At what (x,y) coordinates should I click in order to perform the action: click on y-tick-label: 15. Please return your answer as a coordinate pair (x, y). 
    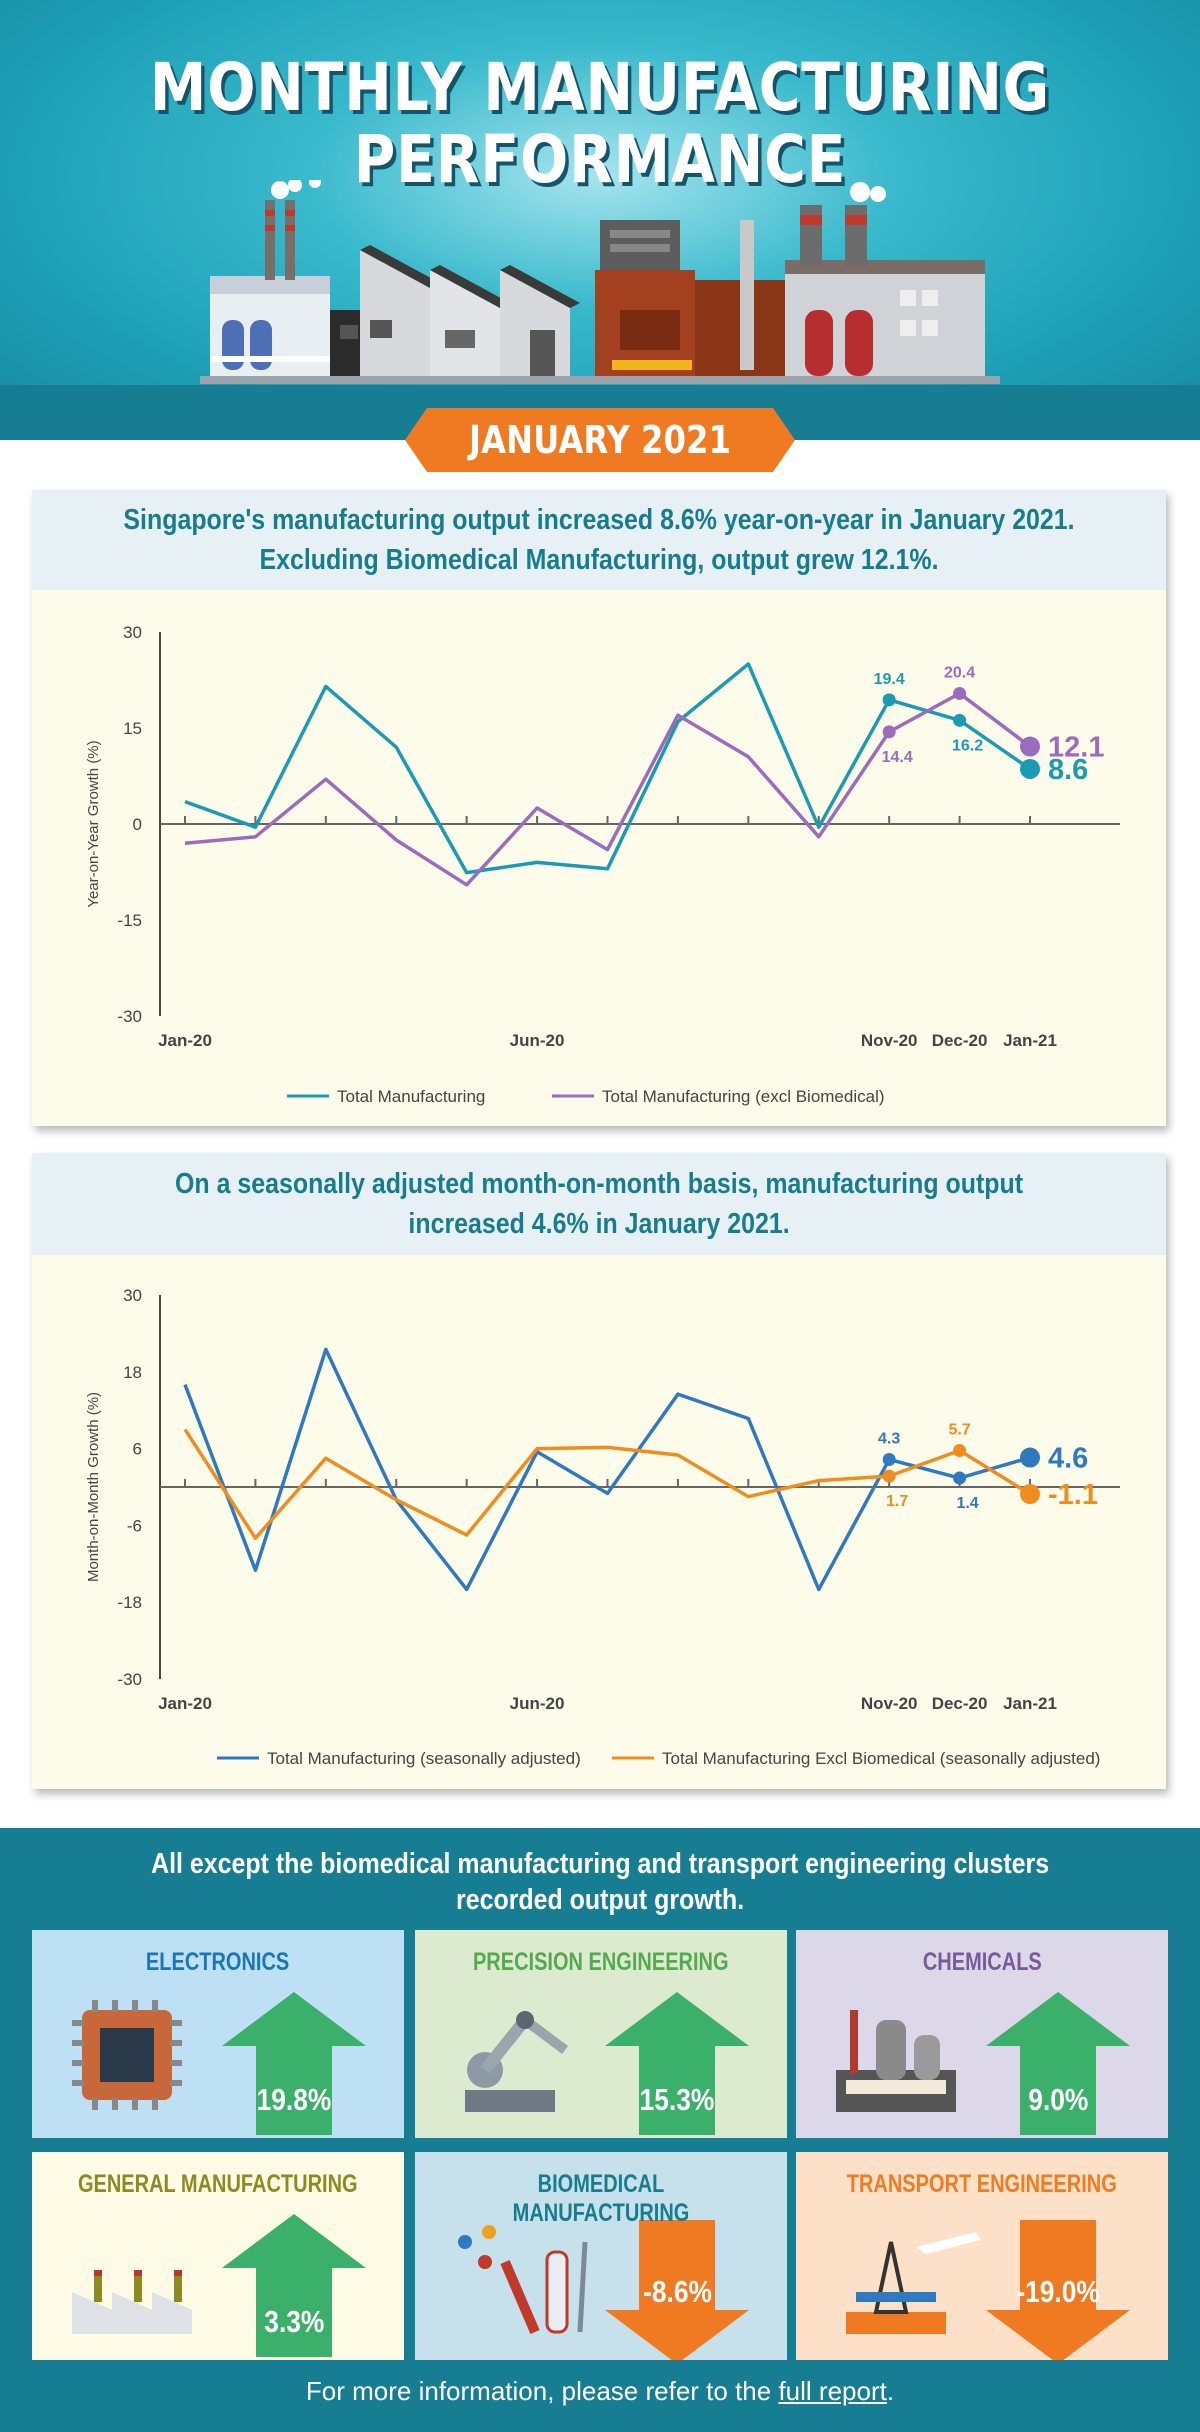
    Looking at the image, I should click on (132, 728).